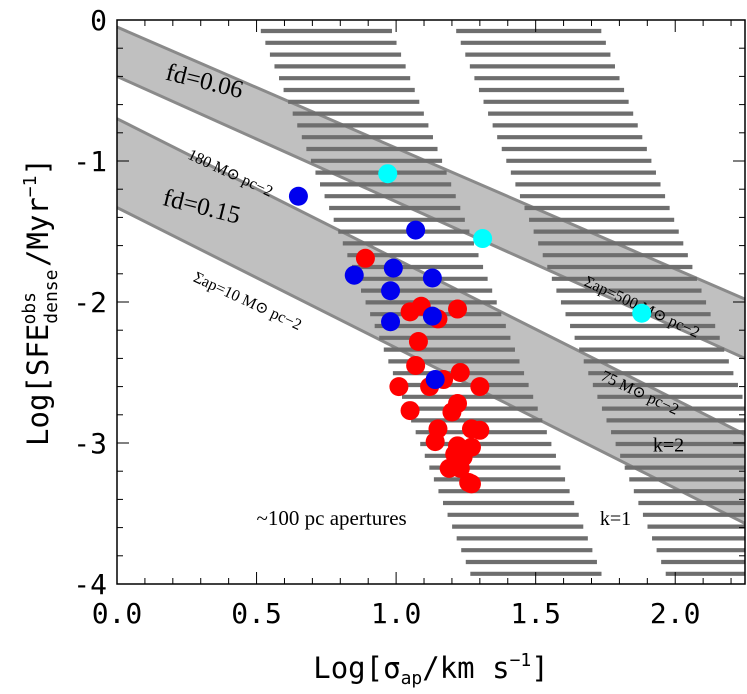 Image resolution: width=747 pixels, height=694 pixels. I want to click on y-tick-label: 0, so click(98, 20).